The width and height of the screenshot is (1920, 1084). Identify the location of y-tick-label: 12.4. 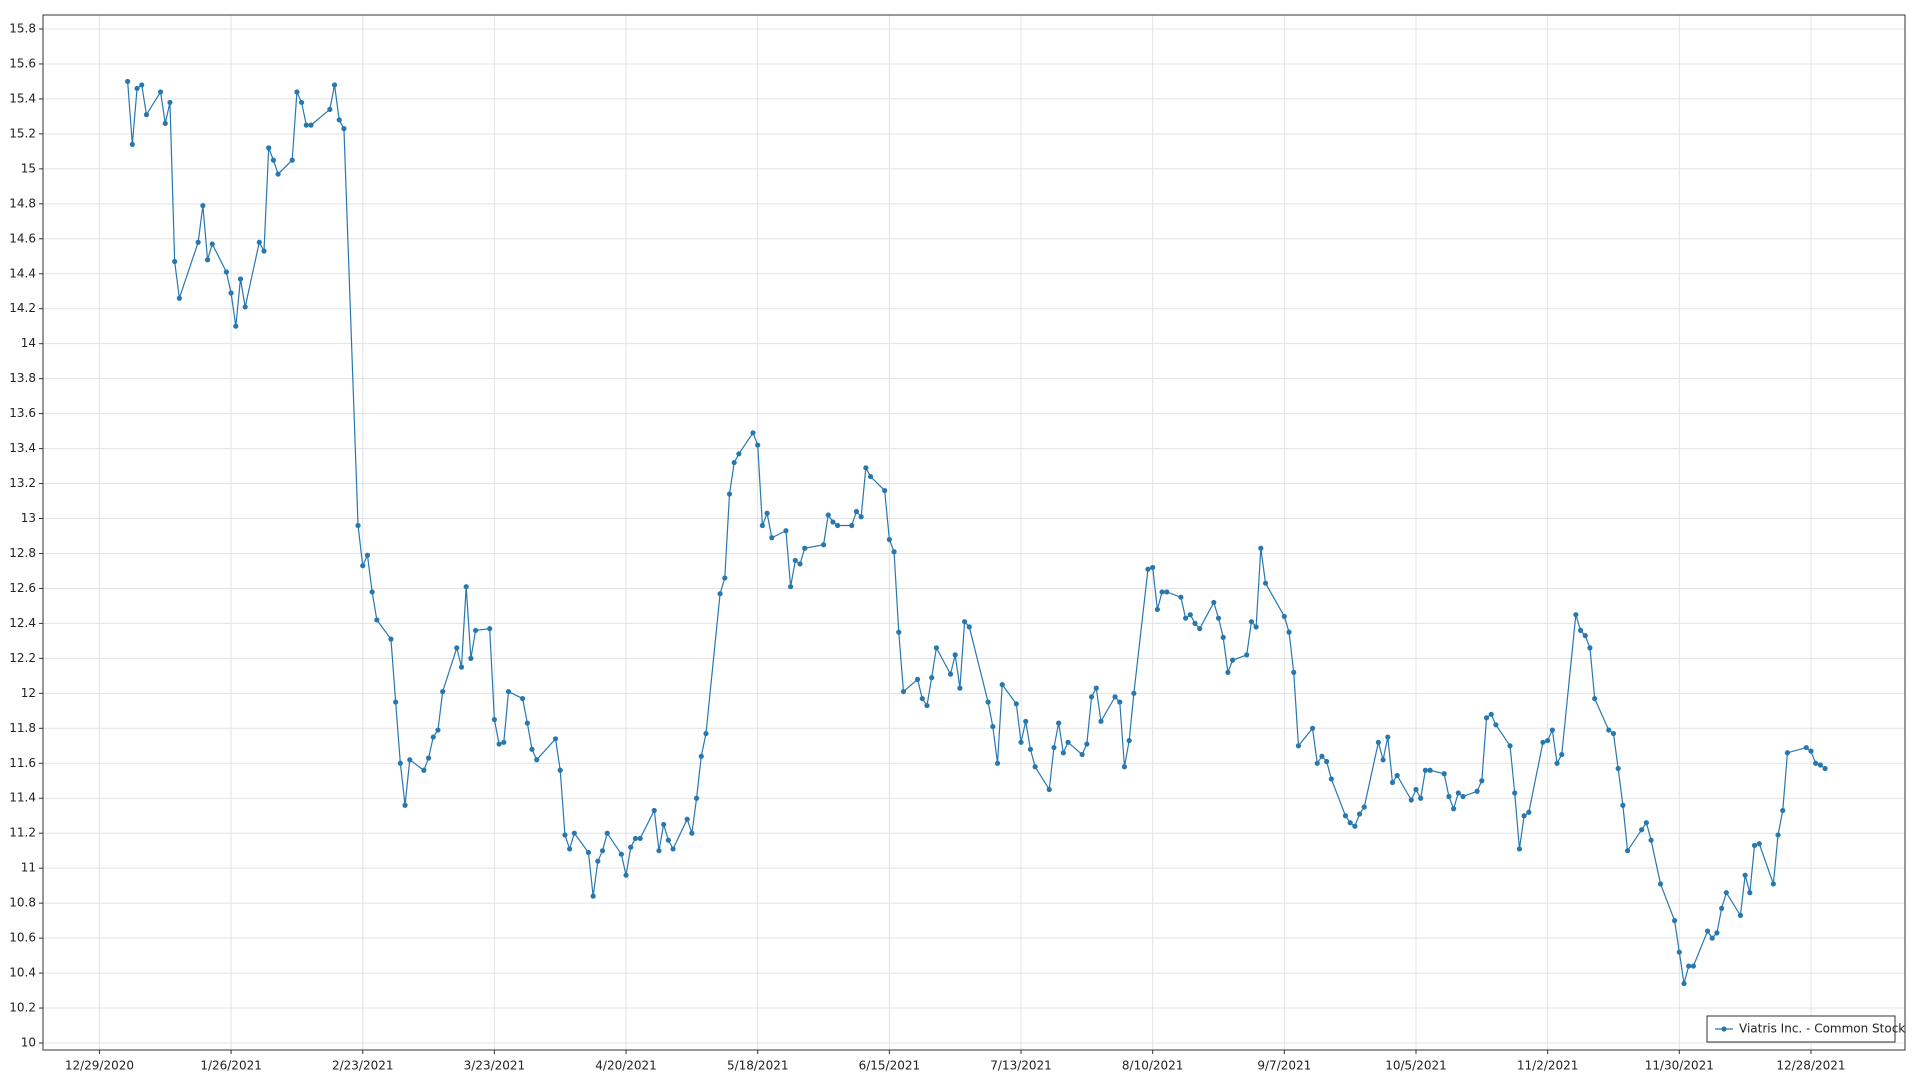
(22, 623).